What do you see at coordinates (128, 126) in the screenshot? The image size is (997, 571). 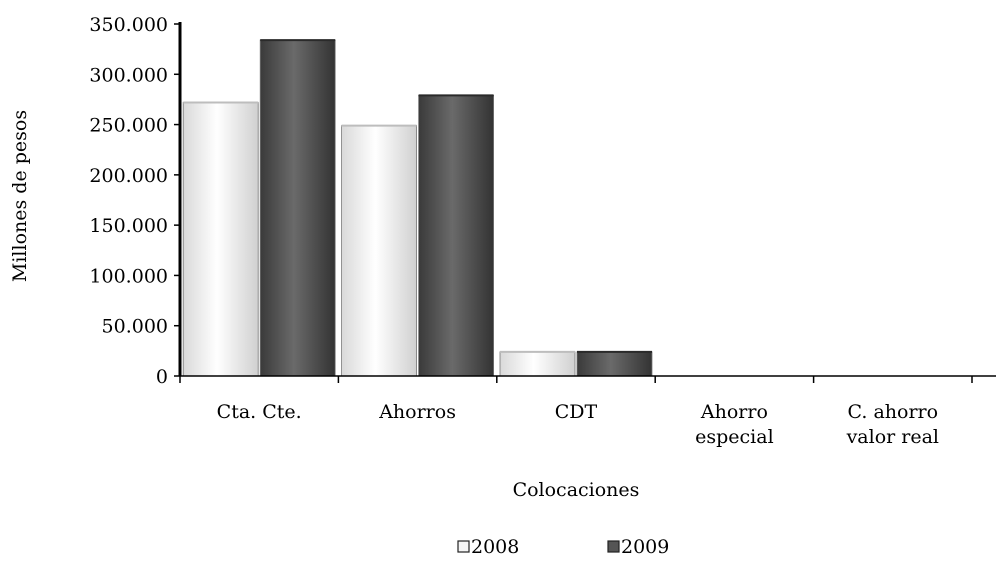 I see `y-tick-label: 250.000` at bounding box center [128, 126].